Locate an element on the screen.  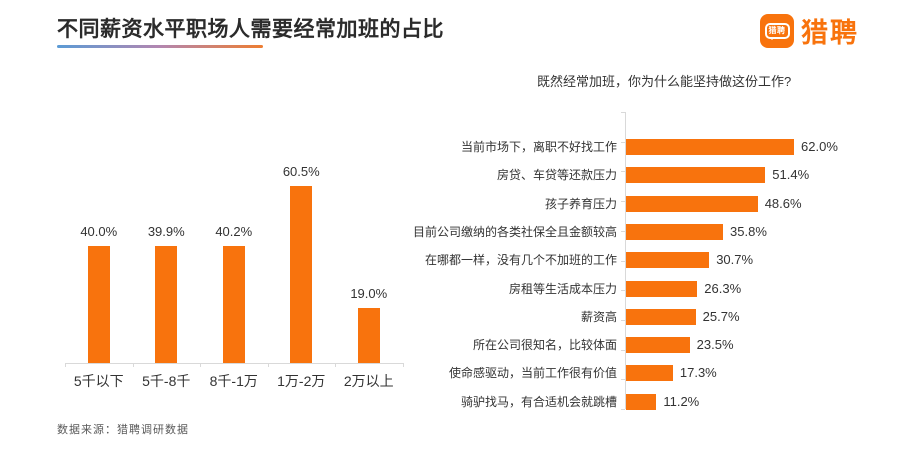
logo-wordmark: 猎聘 is located at coordinates (830, 33).